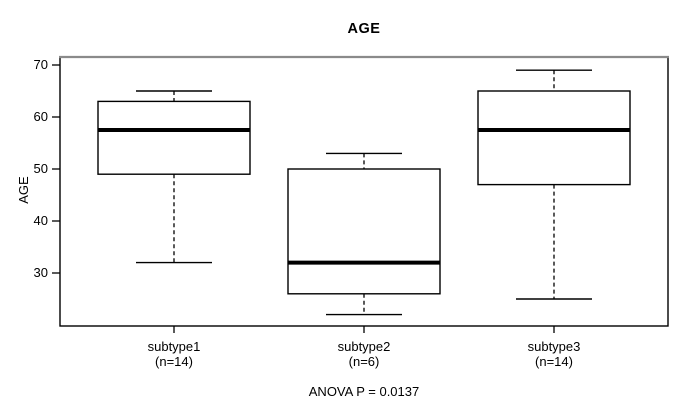  What do you see at coordinates (40, 116) in the screenshot?
I see `y-tick-label: 60` at bounding box center [40, 116].